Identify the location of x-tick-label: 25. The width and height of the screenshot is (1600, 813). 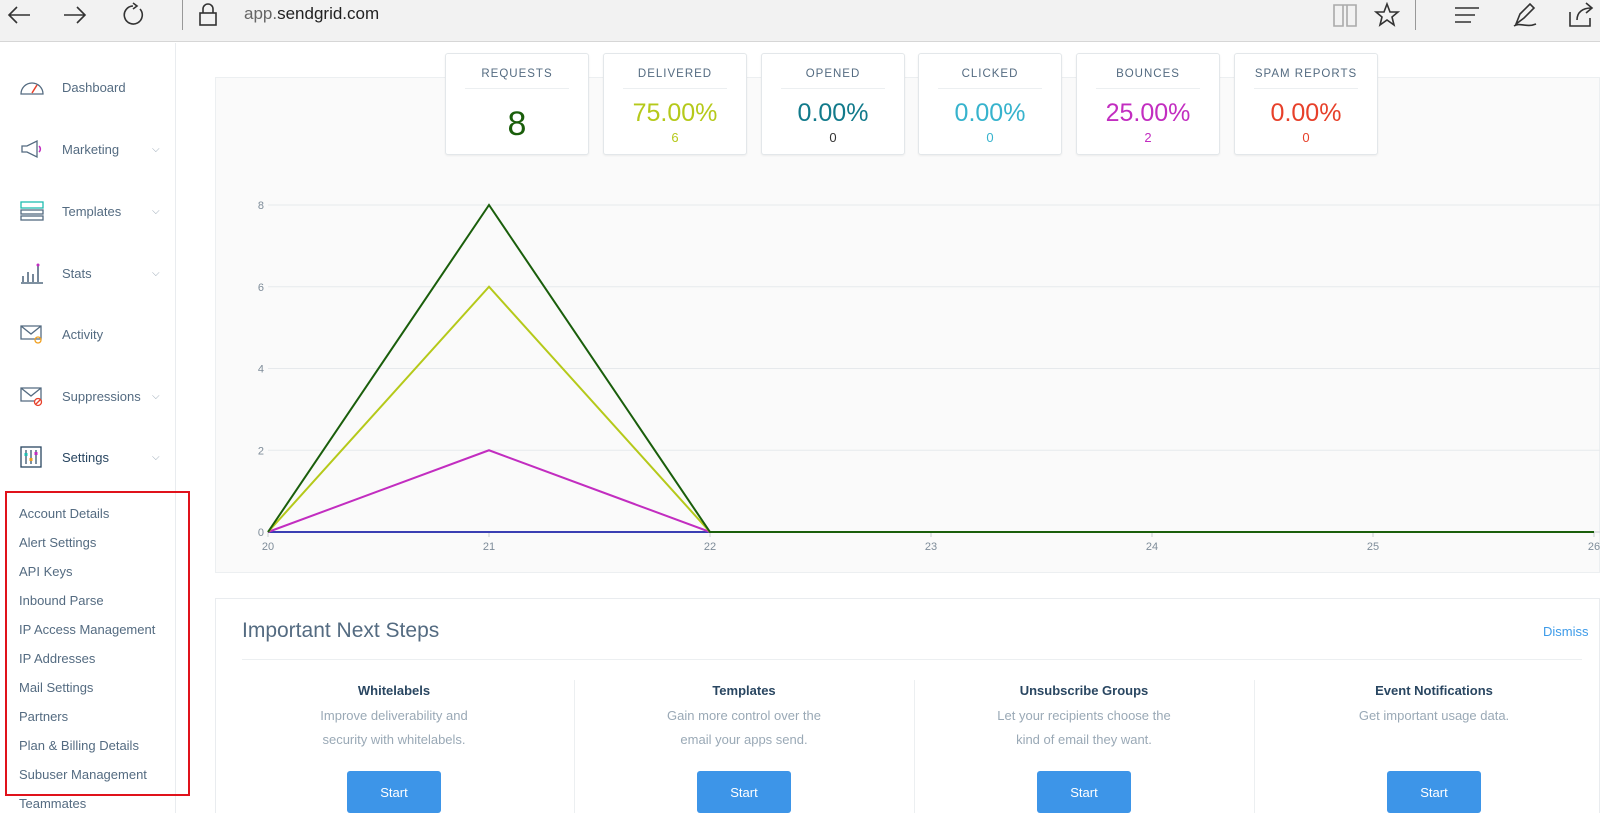
(1373, 547).